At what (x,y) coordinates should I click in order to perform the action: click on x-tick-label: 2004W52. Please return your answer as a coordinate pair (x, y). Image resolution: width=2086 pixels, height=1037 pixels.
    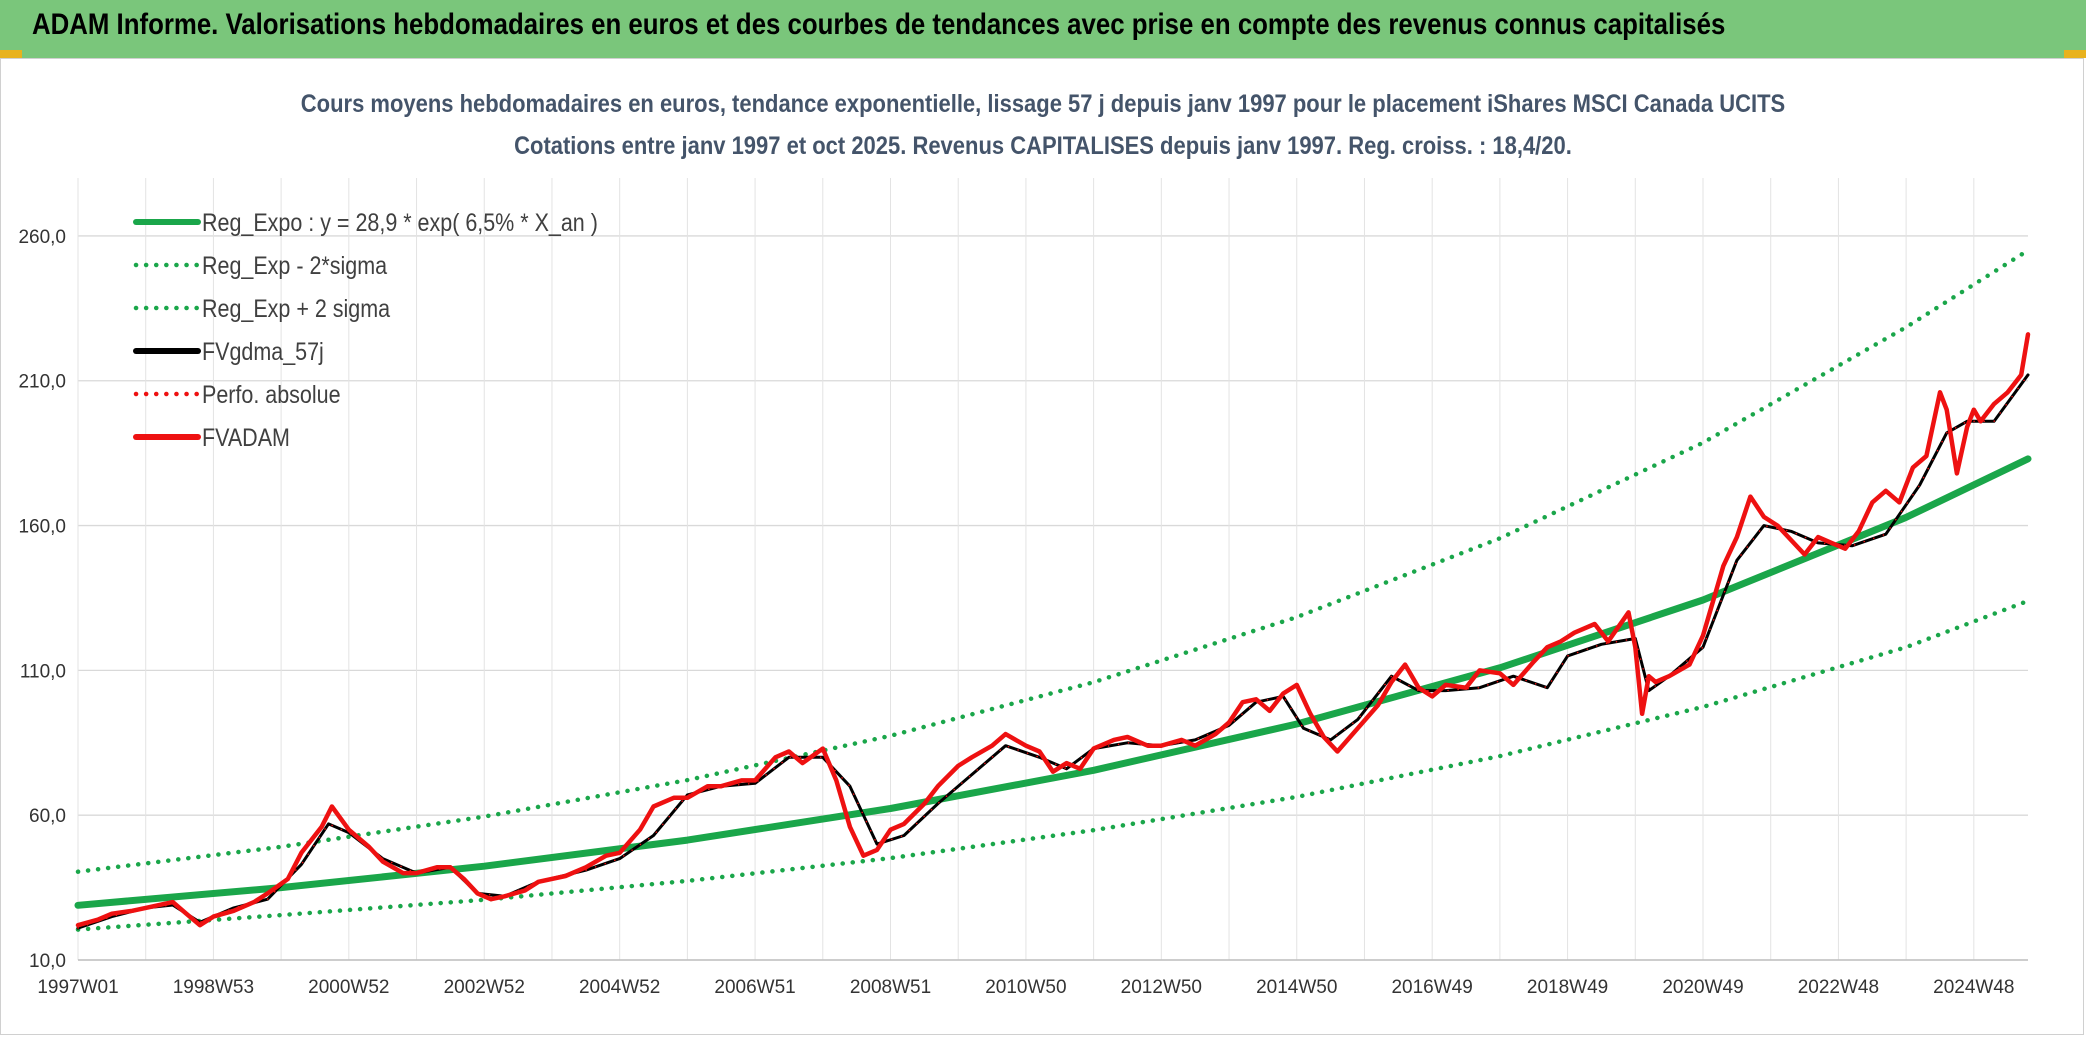
    Looking at the image, I should click on (619, 987).